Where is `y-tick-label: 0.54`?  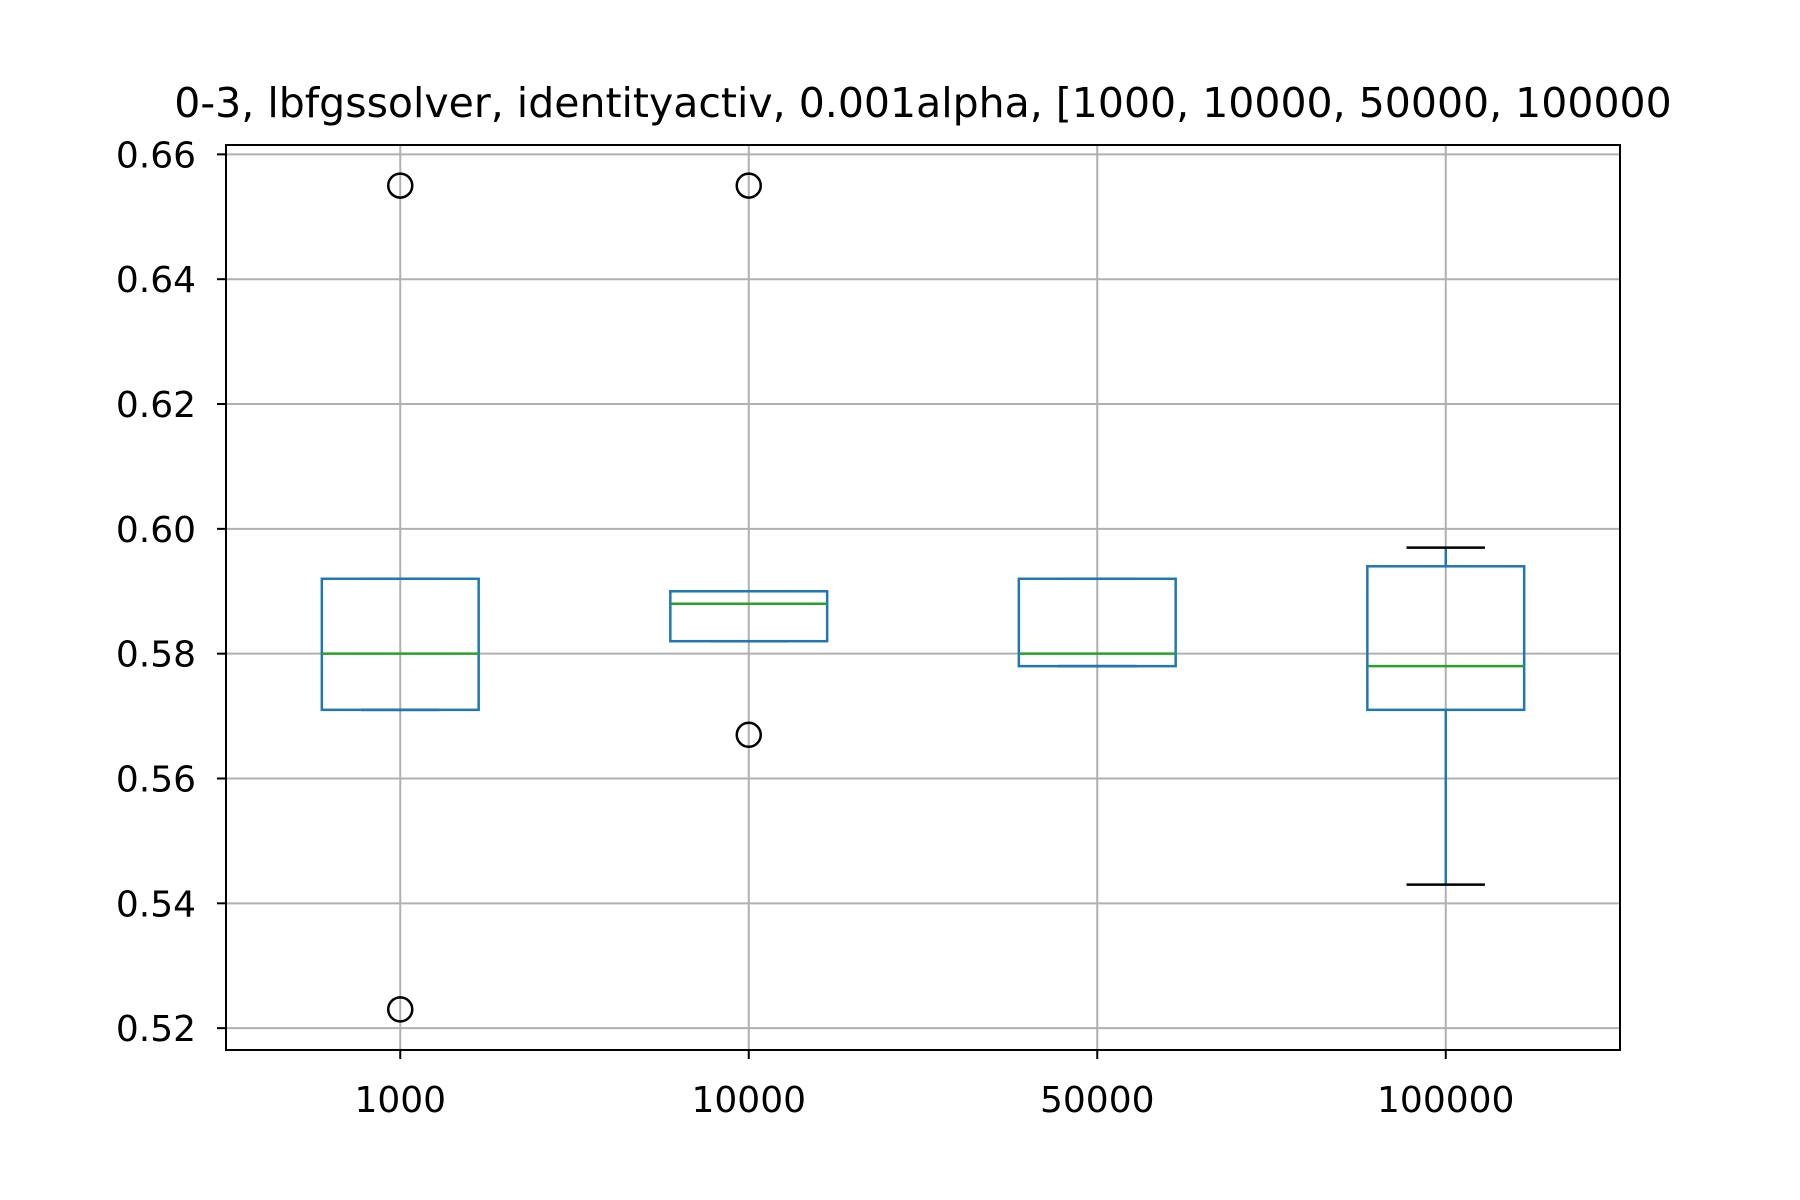
y-tick-label: 0.54 is located at coordinates (156, 904).